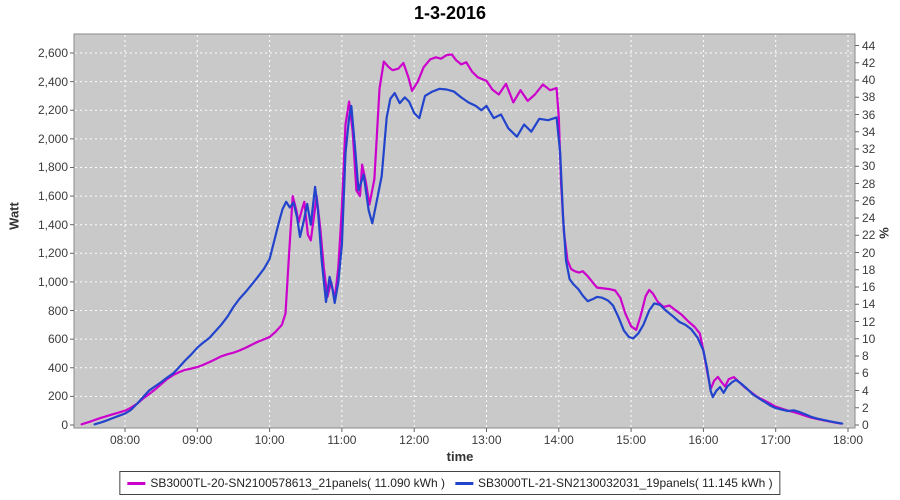 Image resolution: width=900 pixels, height=500 pixels. What do you see at coordinates (869, 114) in the screenshot?
I see `y-right-tick-label: 36` at bounding box center [869, 114].